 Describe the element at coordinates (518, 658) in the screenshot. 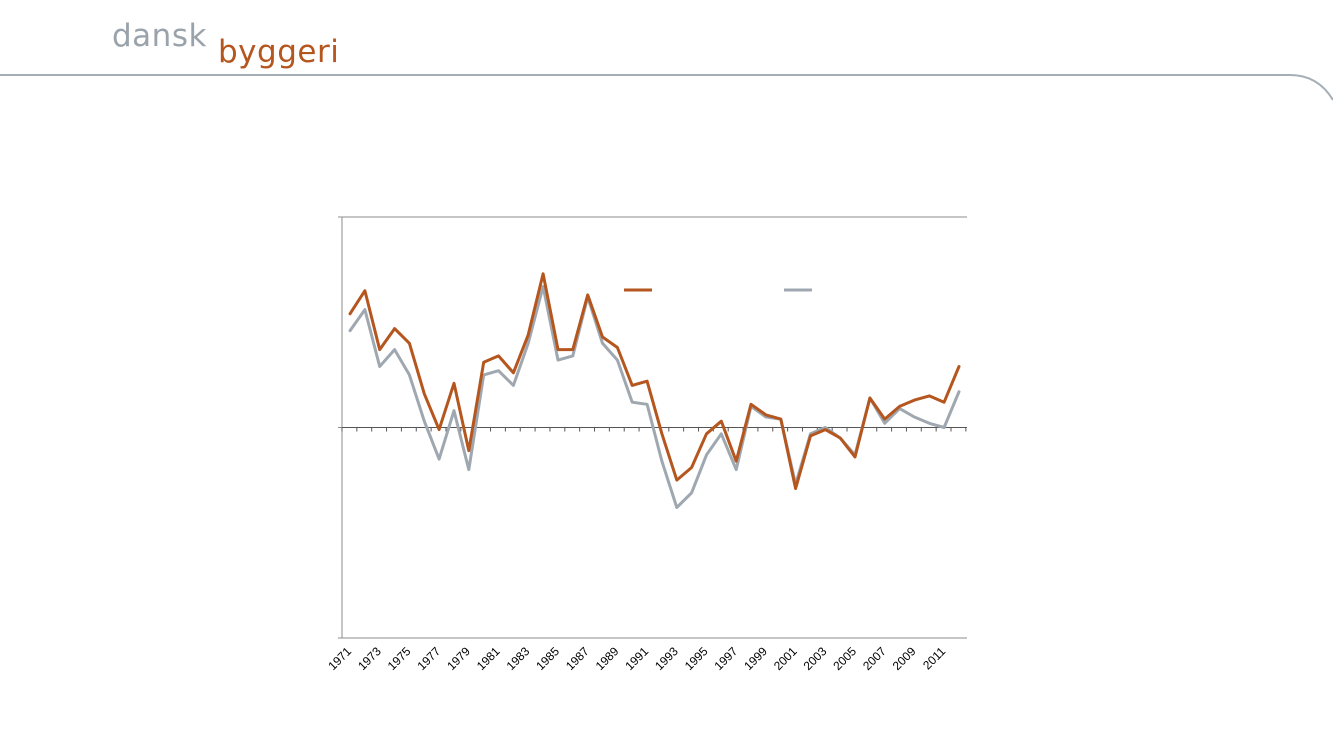

I see `x-tick-label: 1983` at that location.